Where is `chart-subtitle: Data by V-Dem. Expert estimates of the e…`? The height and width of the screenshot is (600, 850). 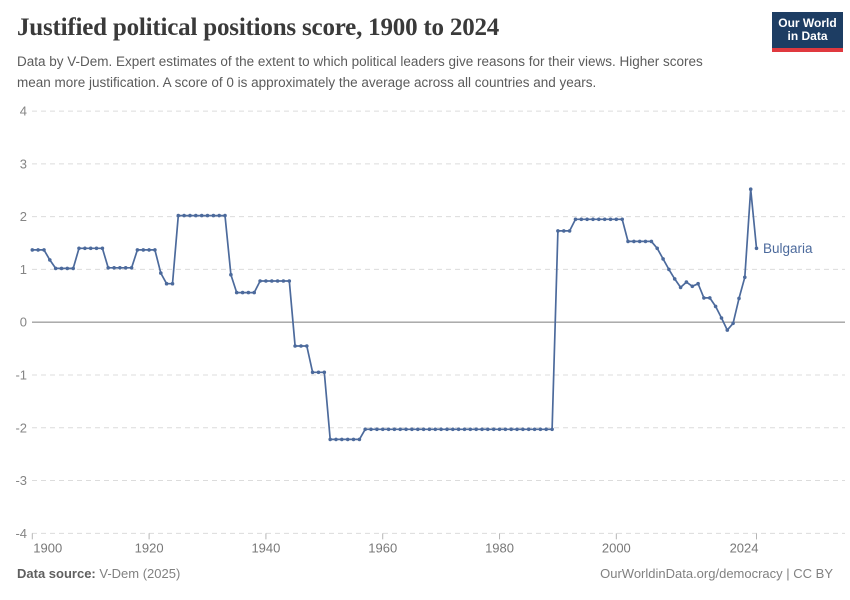
chart-subtitle: Data by V-Dem. Expert estimates of the e… is located at coordinates (360, 72).